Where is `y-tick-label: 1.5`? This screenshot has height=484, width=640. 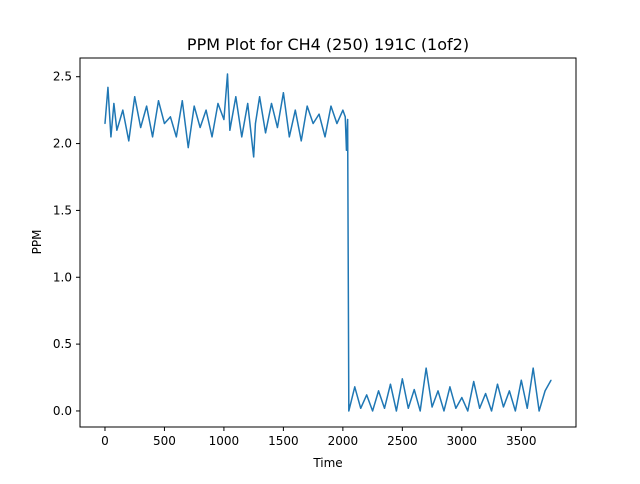 y-tick-label: 1.5 is located at coordinates (62, 210).